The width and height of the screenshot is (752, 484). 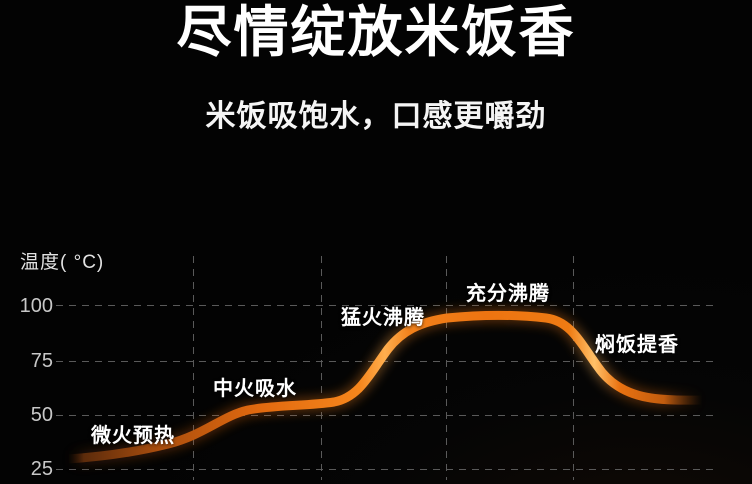 What do you see at coordinates (133, 436) in the screenshot?
I see `stage-label-preheat: 微火预热` at bounding box center [133, 436].